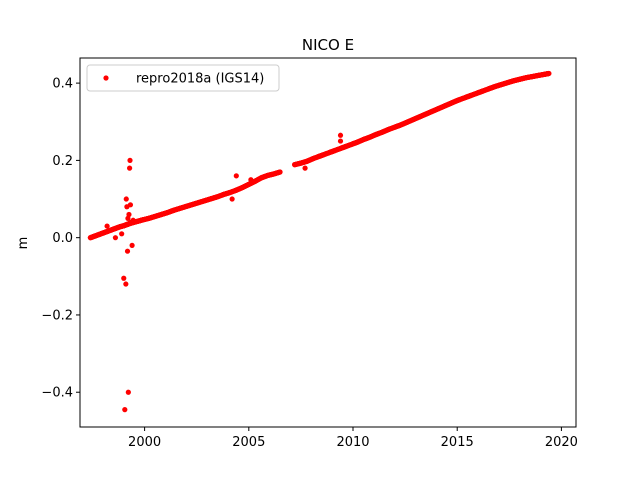 This screenshot has width=640, height=480. I want to click on chart-title: NICO E, so click(328, 45).